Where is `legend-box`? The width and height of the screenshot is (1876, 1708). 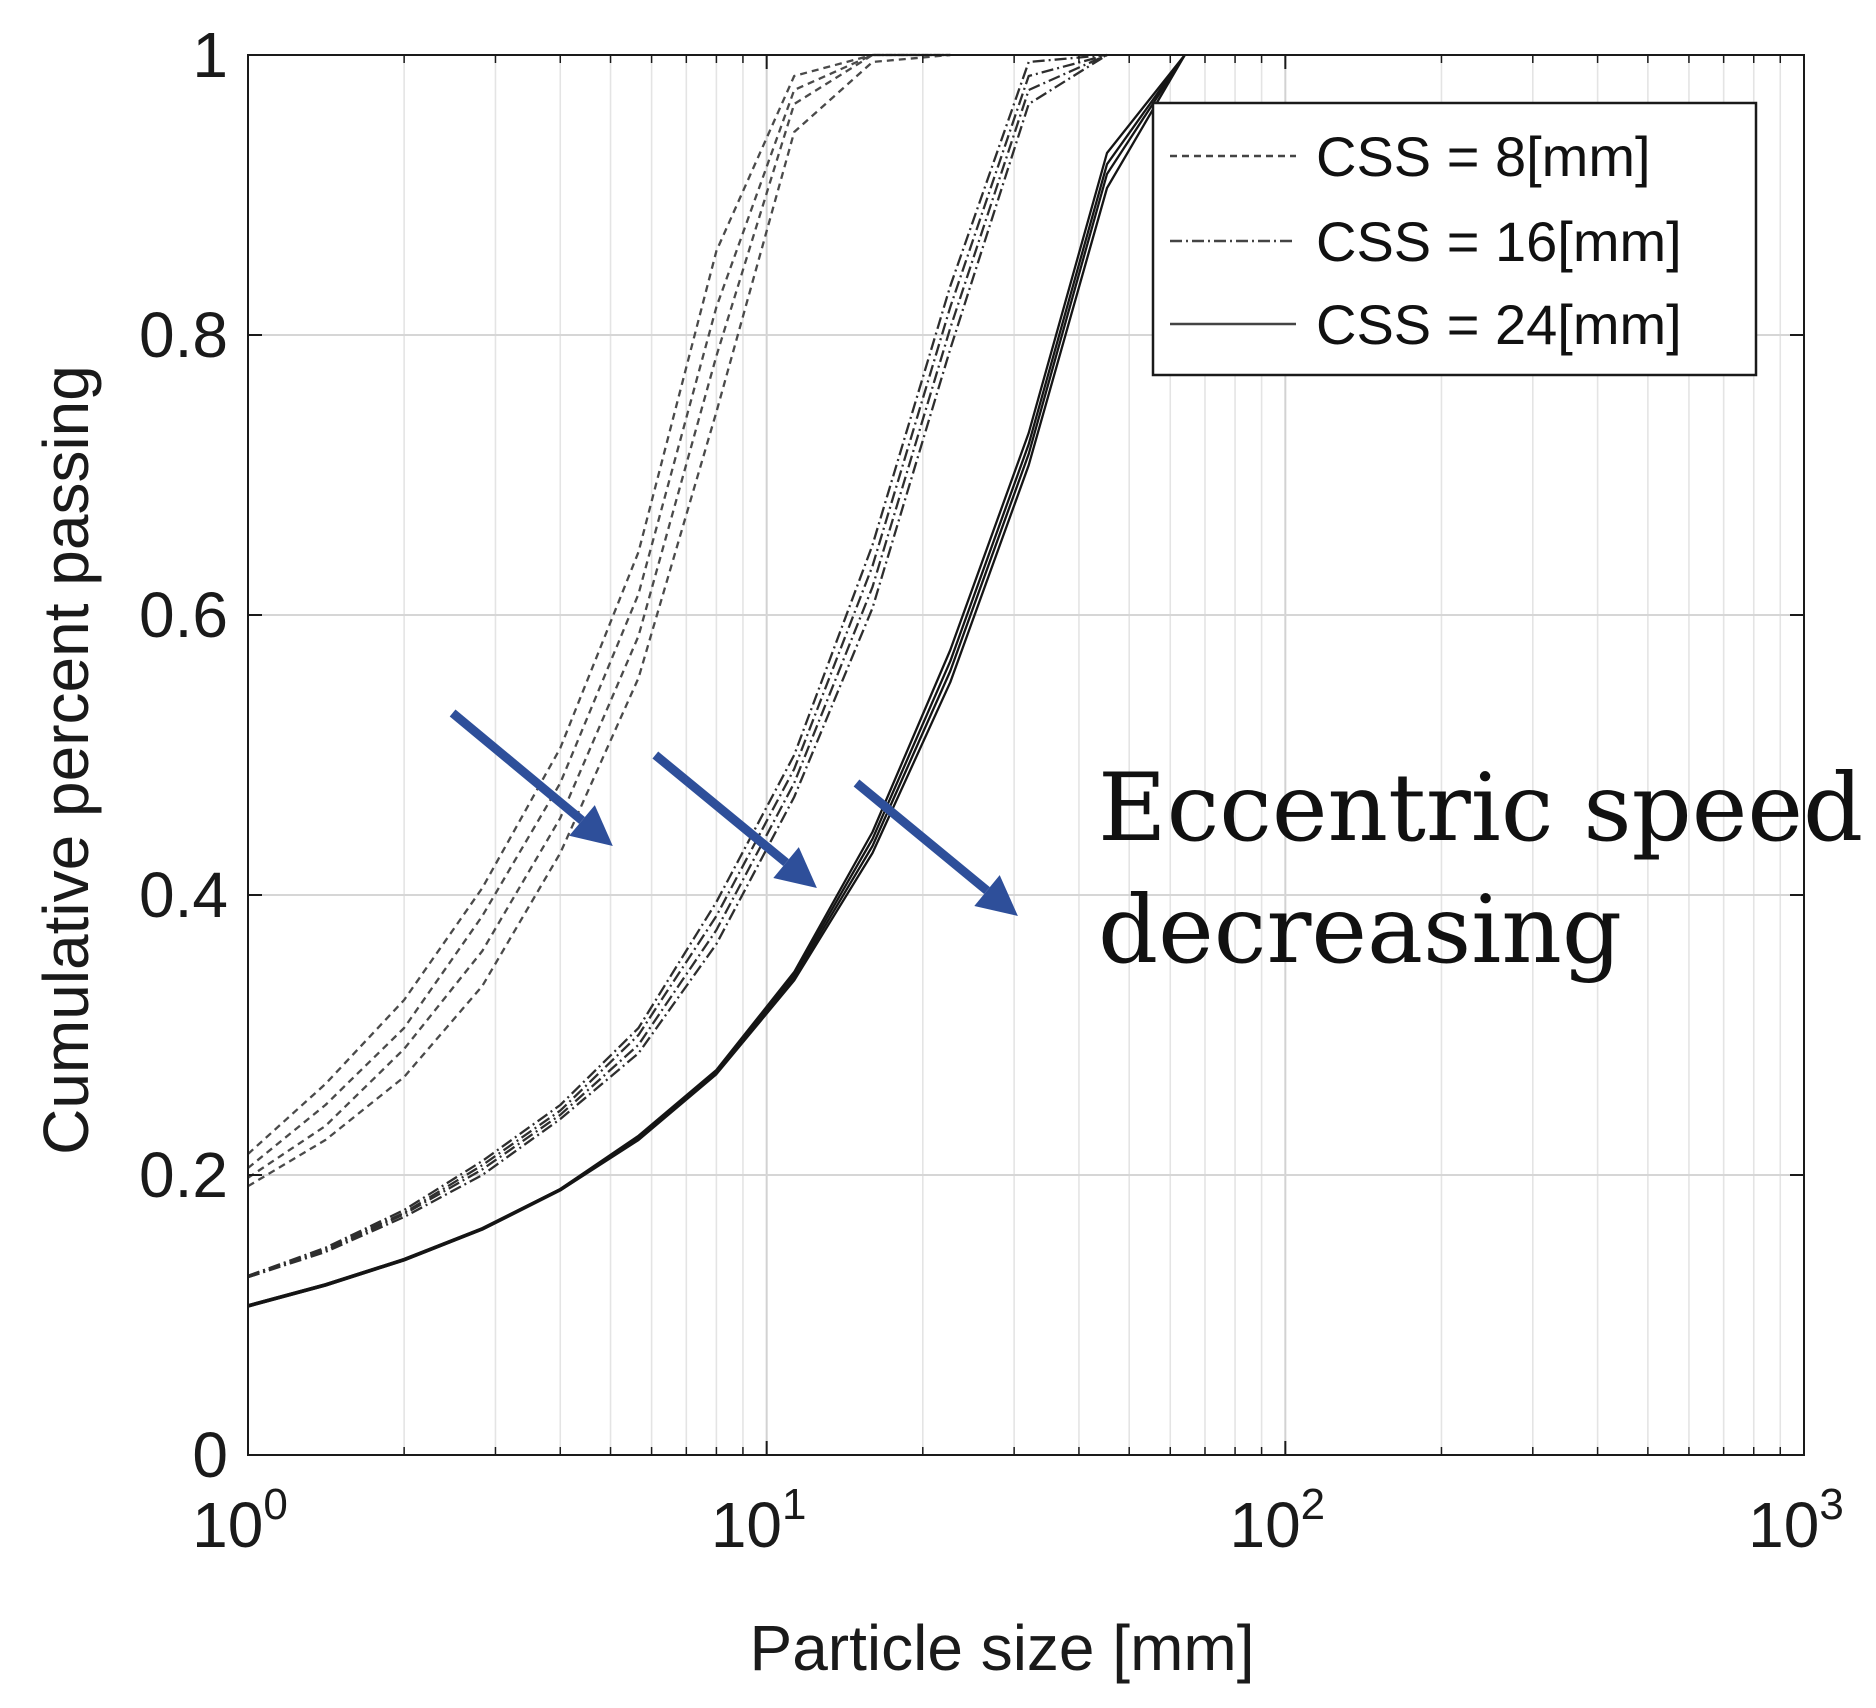 legend-box is located at coordinates (1454, 239).